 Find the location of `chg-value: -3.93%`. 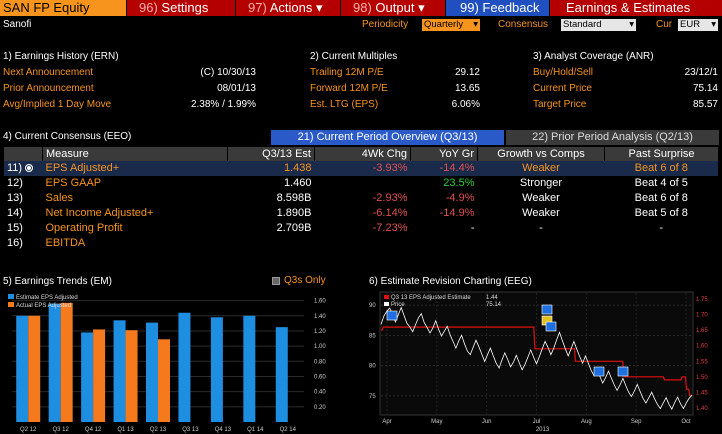

chg-value: -3.93% is located at coordinates (390, 168).